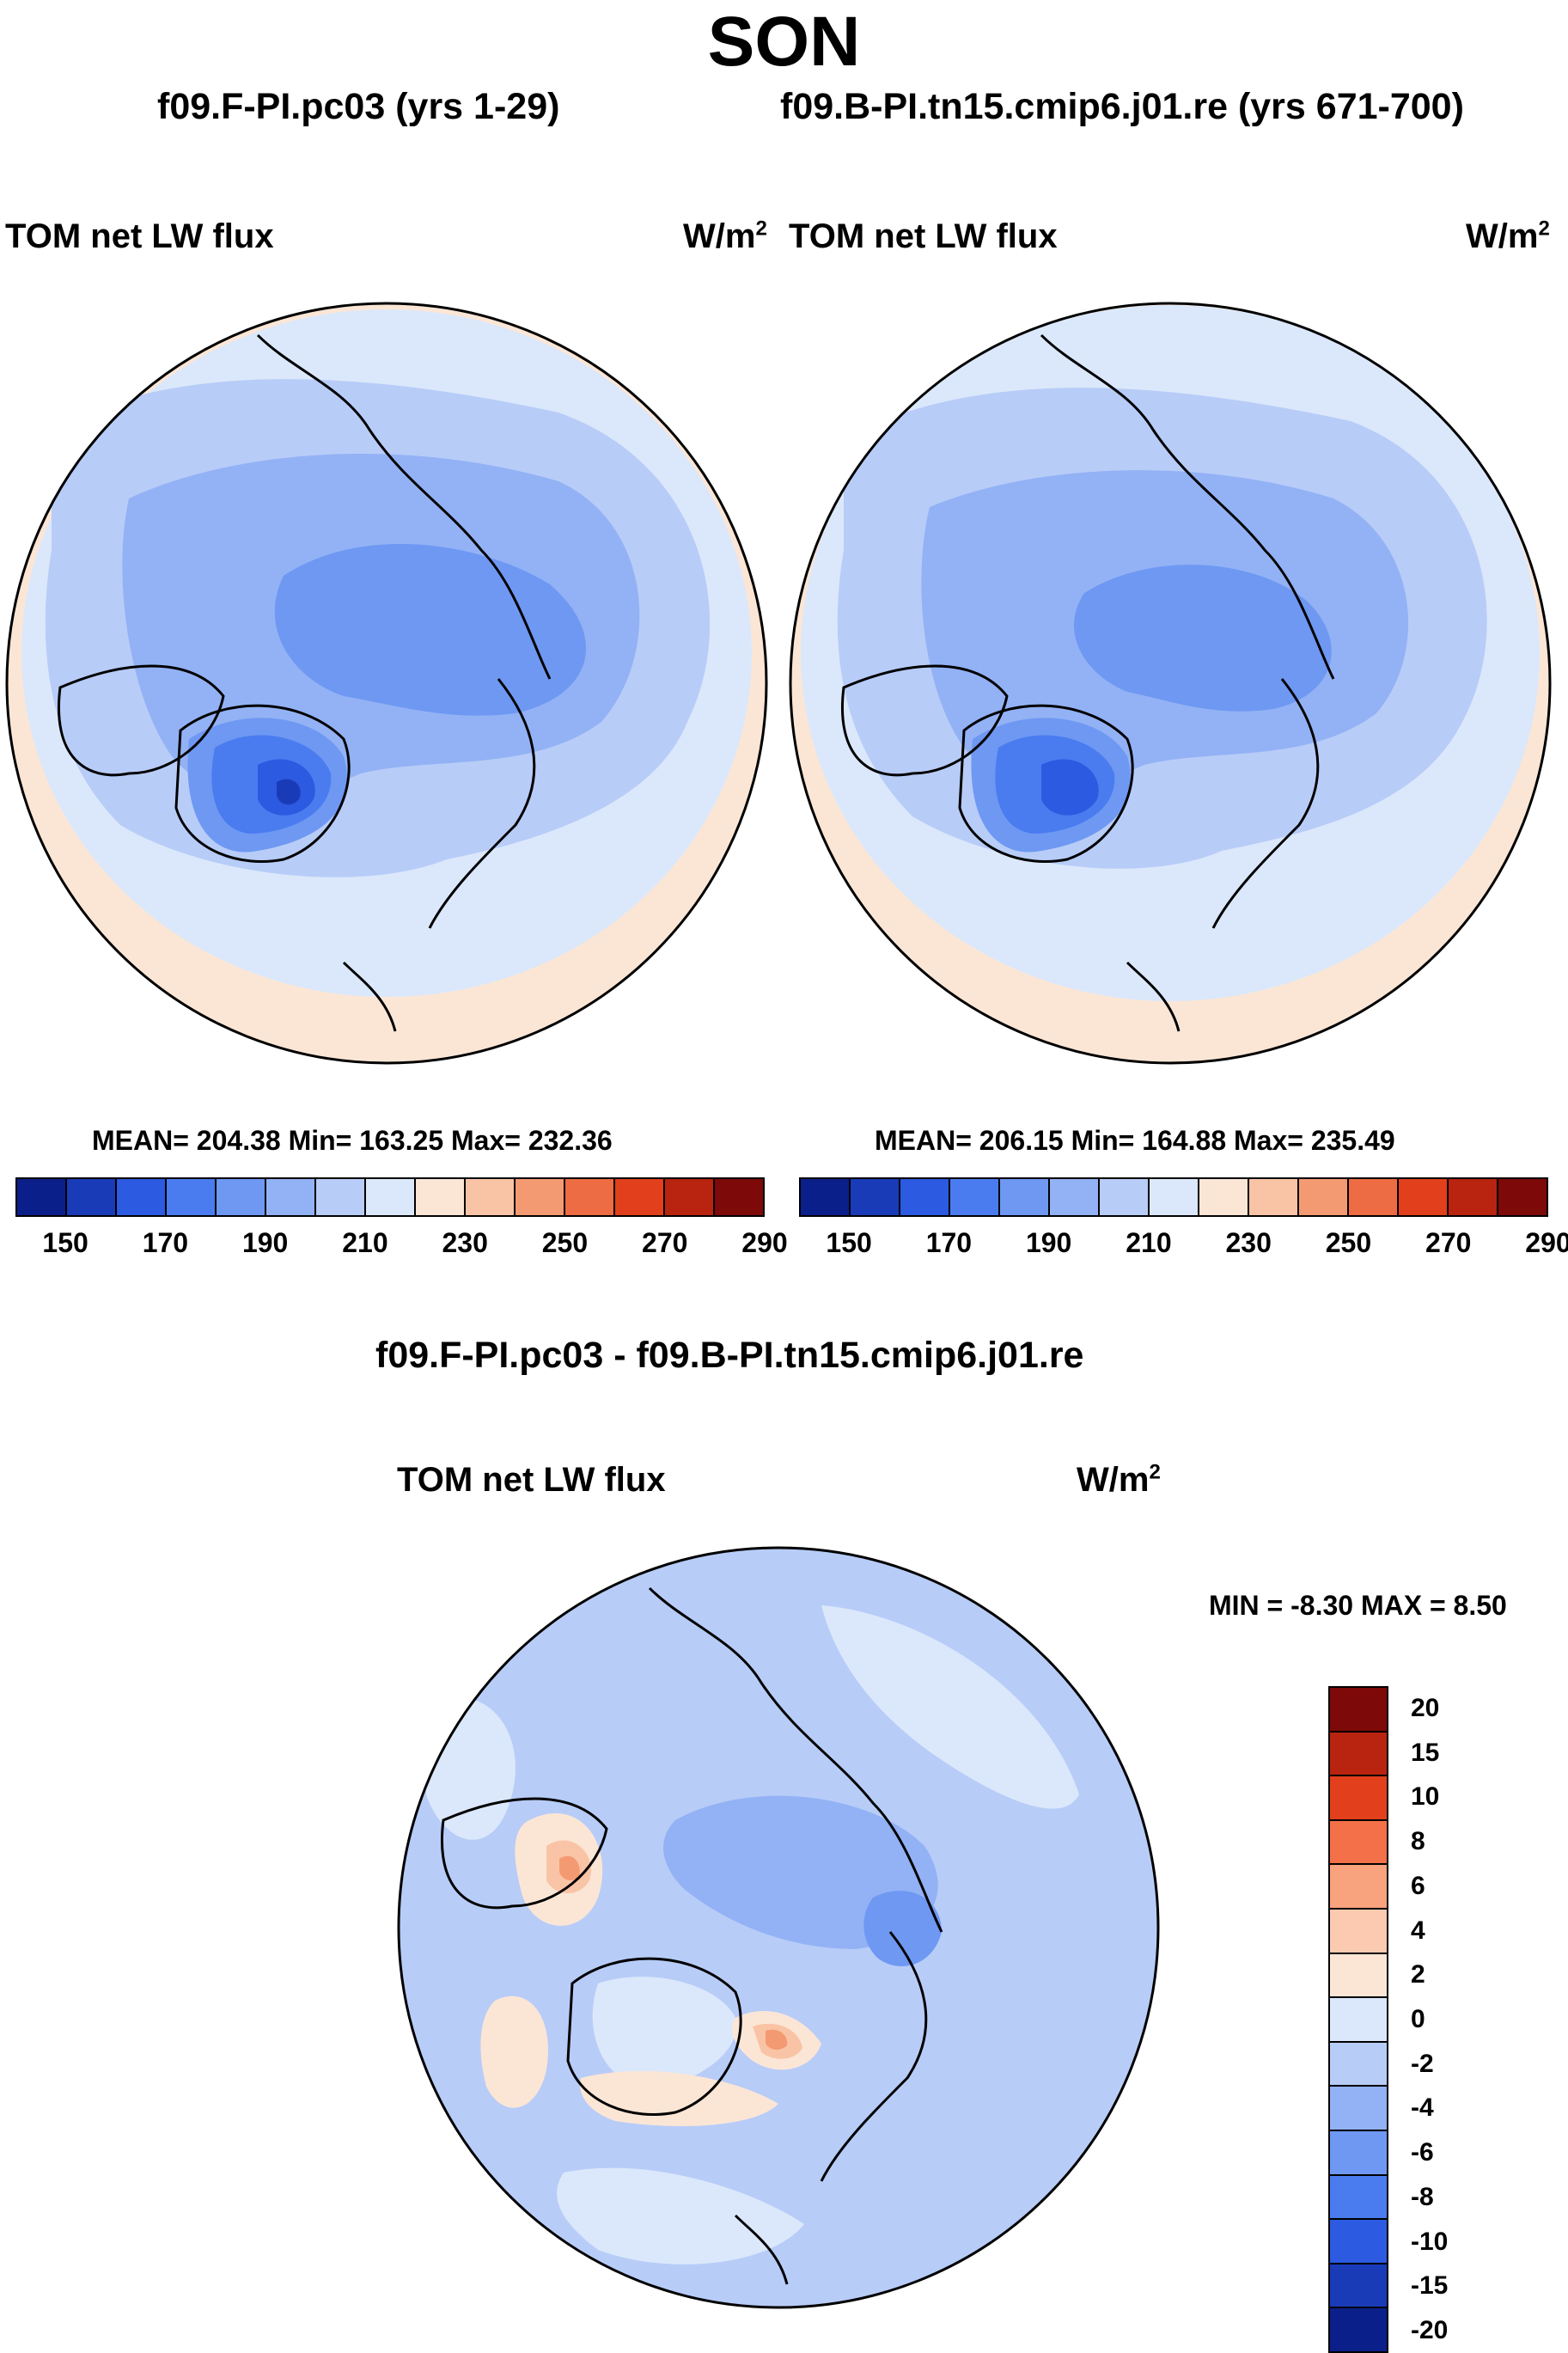 The width and height of the screenshot is (1568, 2353). Describe the element at coordinates (262, 783) in the screenshot. I see `greenland-coastline` at that location.